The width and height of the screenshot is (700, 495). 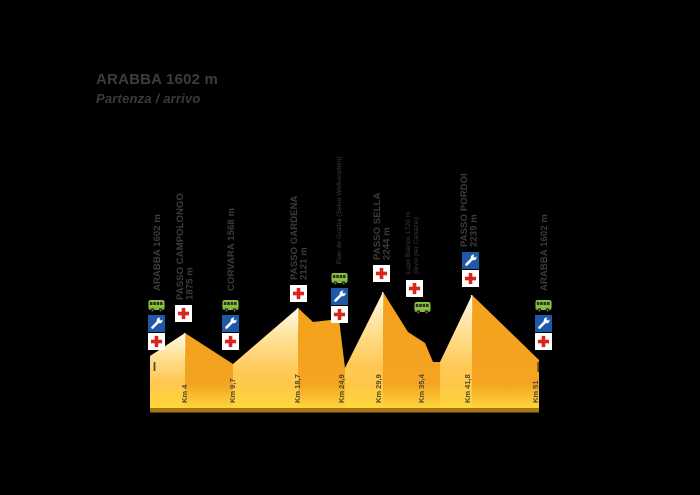 I want to click on base-strip, so click(x=344, y=410).